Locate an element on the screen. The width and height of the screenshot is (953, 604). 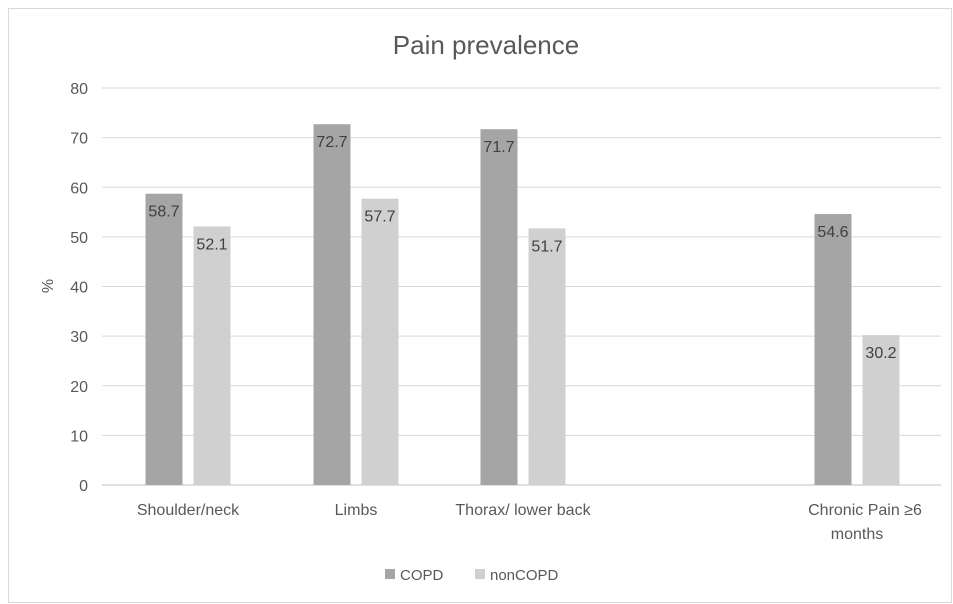
y-tick-label: 80 is located at coordinates (79, 89).